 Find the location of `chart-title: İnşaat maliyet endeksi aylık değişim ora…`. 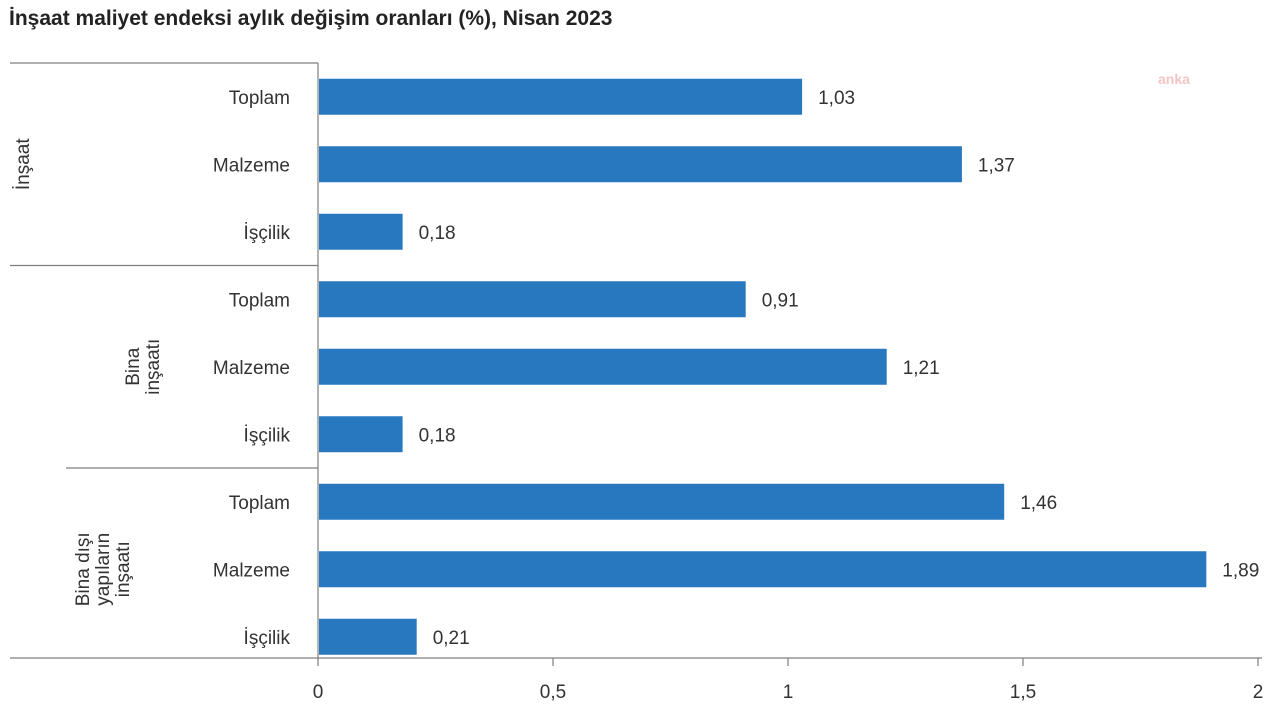

chart-title: İnşaat maliyet endeksi aylık değişim ora… is located at coordinates (311, 18).